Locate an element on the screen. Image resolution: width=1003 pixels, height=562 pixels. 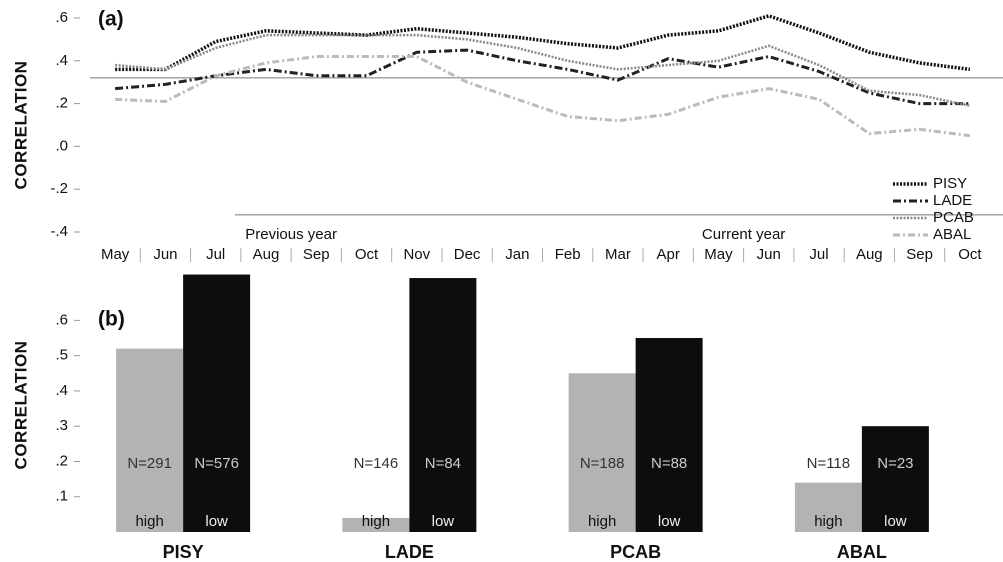
bar-n-label: N=291 is located at coordinates (149, 463).